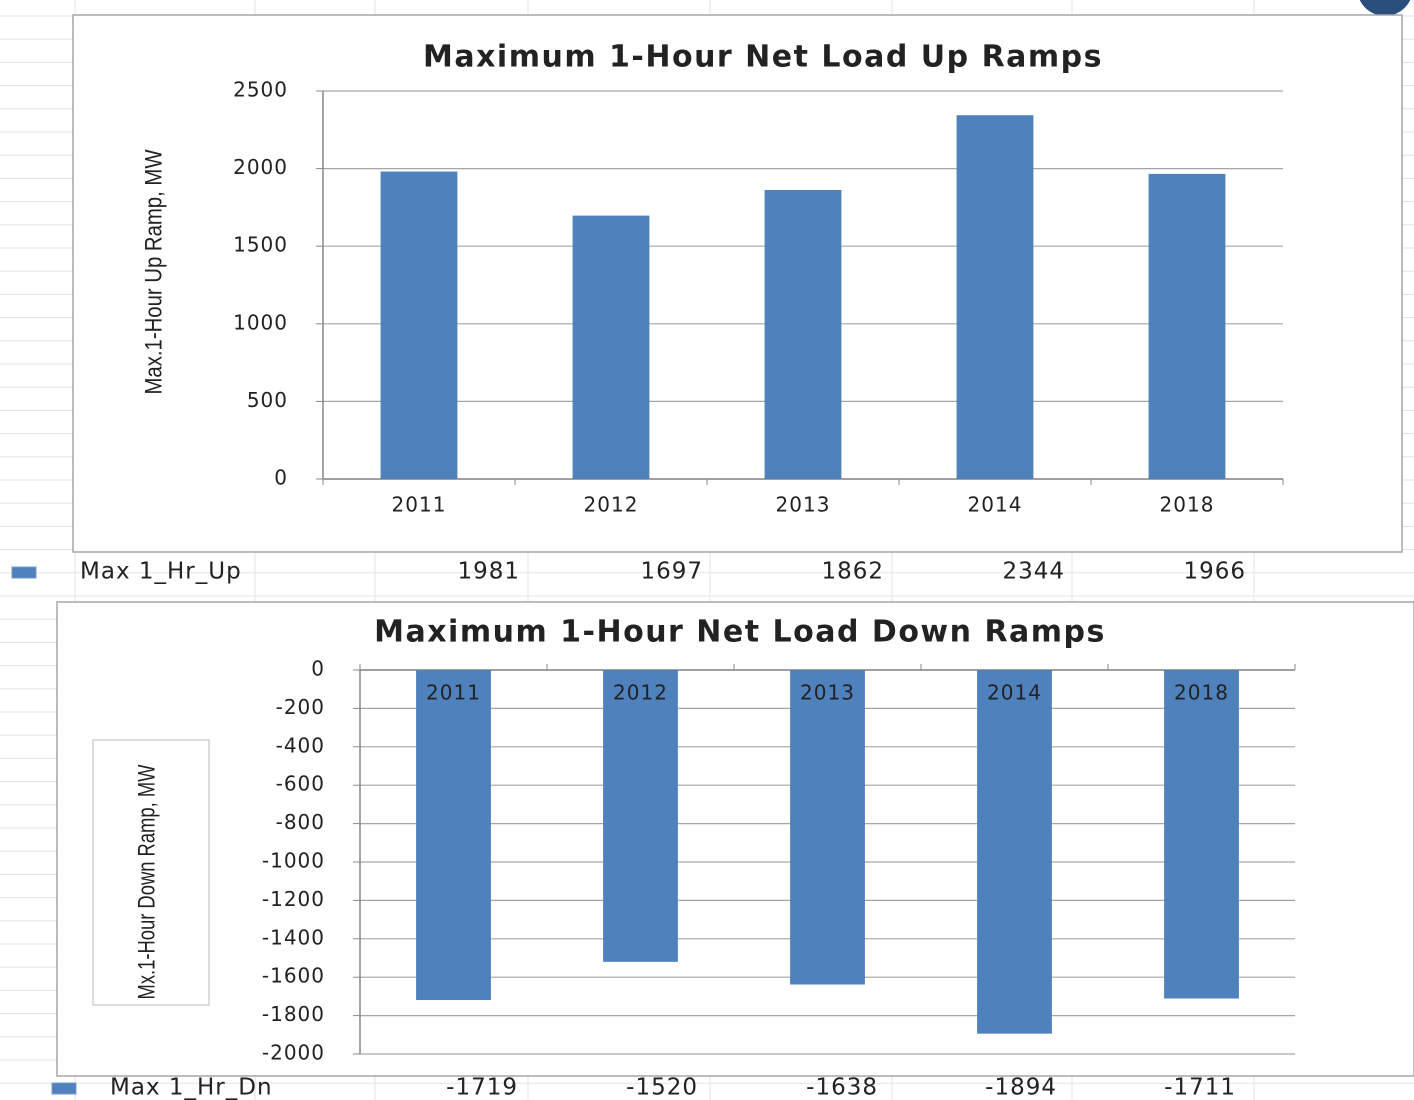  I want to click on y-axis-label: Mx.1-Hour Down Ramp, MW, so click(146, 881).